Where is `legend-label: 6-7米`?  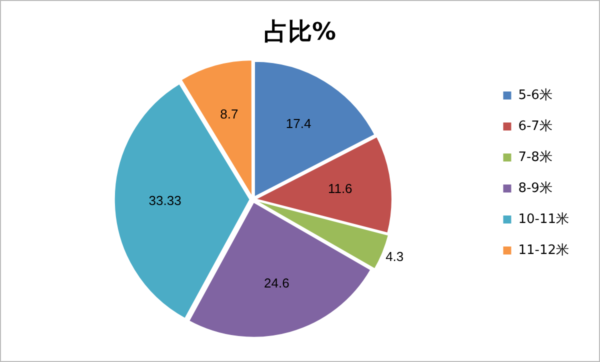
legend-label: 6-7米 is located at coordinates (535, 126).